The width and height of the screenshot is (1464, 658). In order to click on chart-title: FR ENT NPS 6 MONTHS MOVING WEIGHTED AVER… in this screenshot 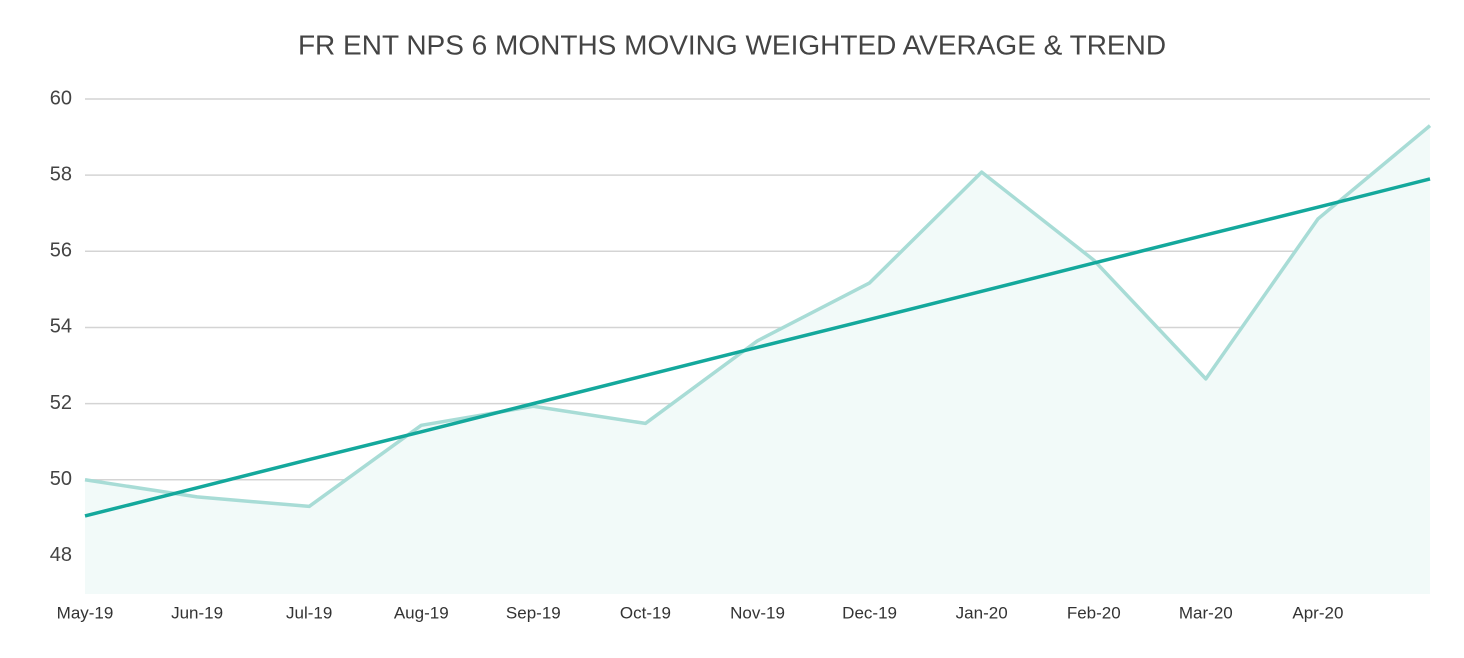, I will do `click(732, 44)`.